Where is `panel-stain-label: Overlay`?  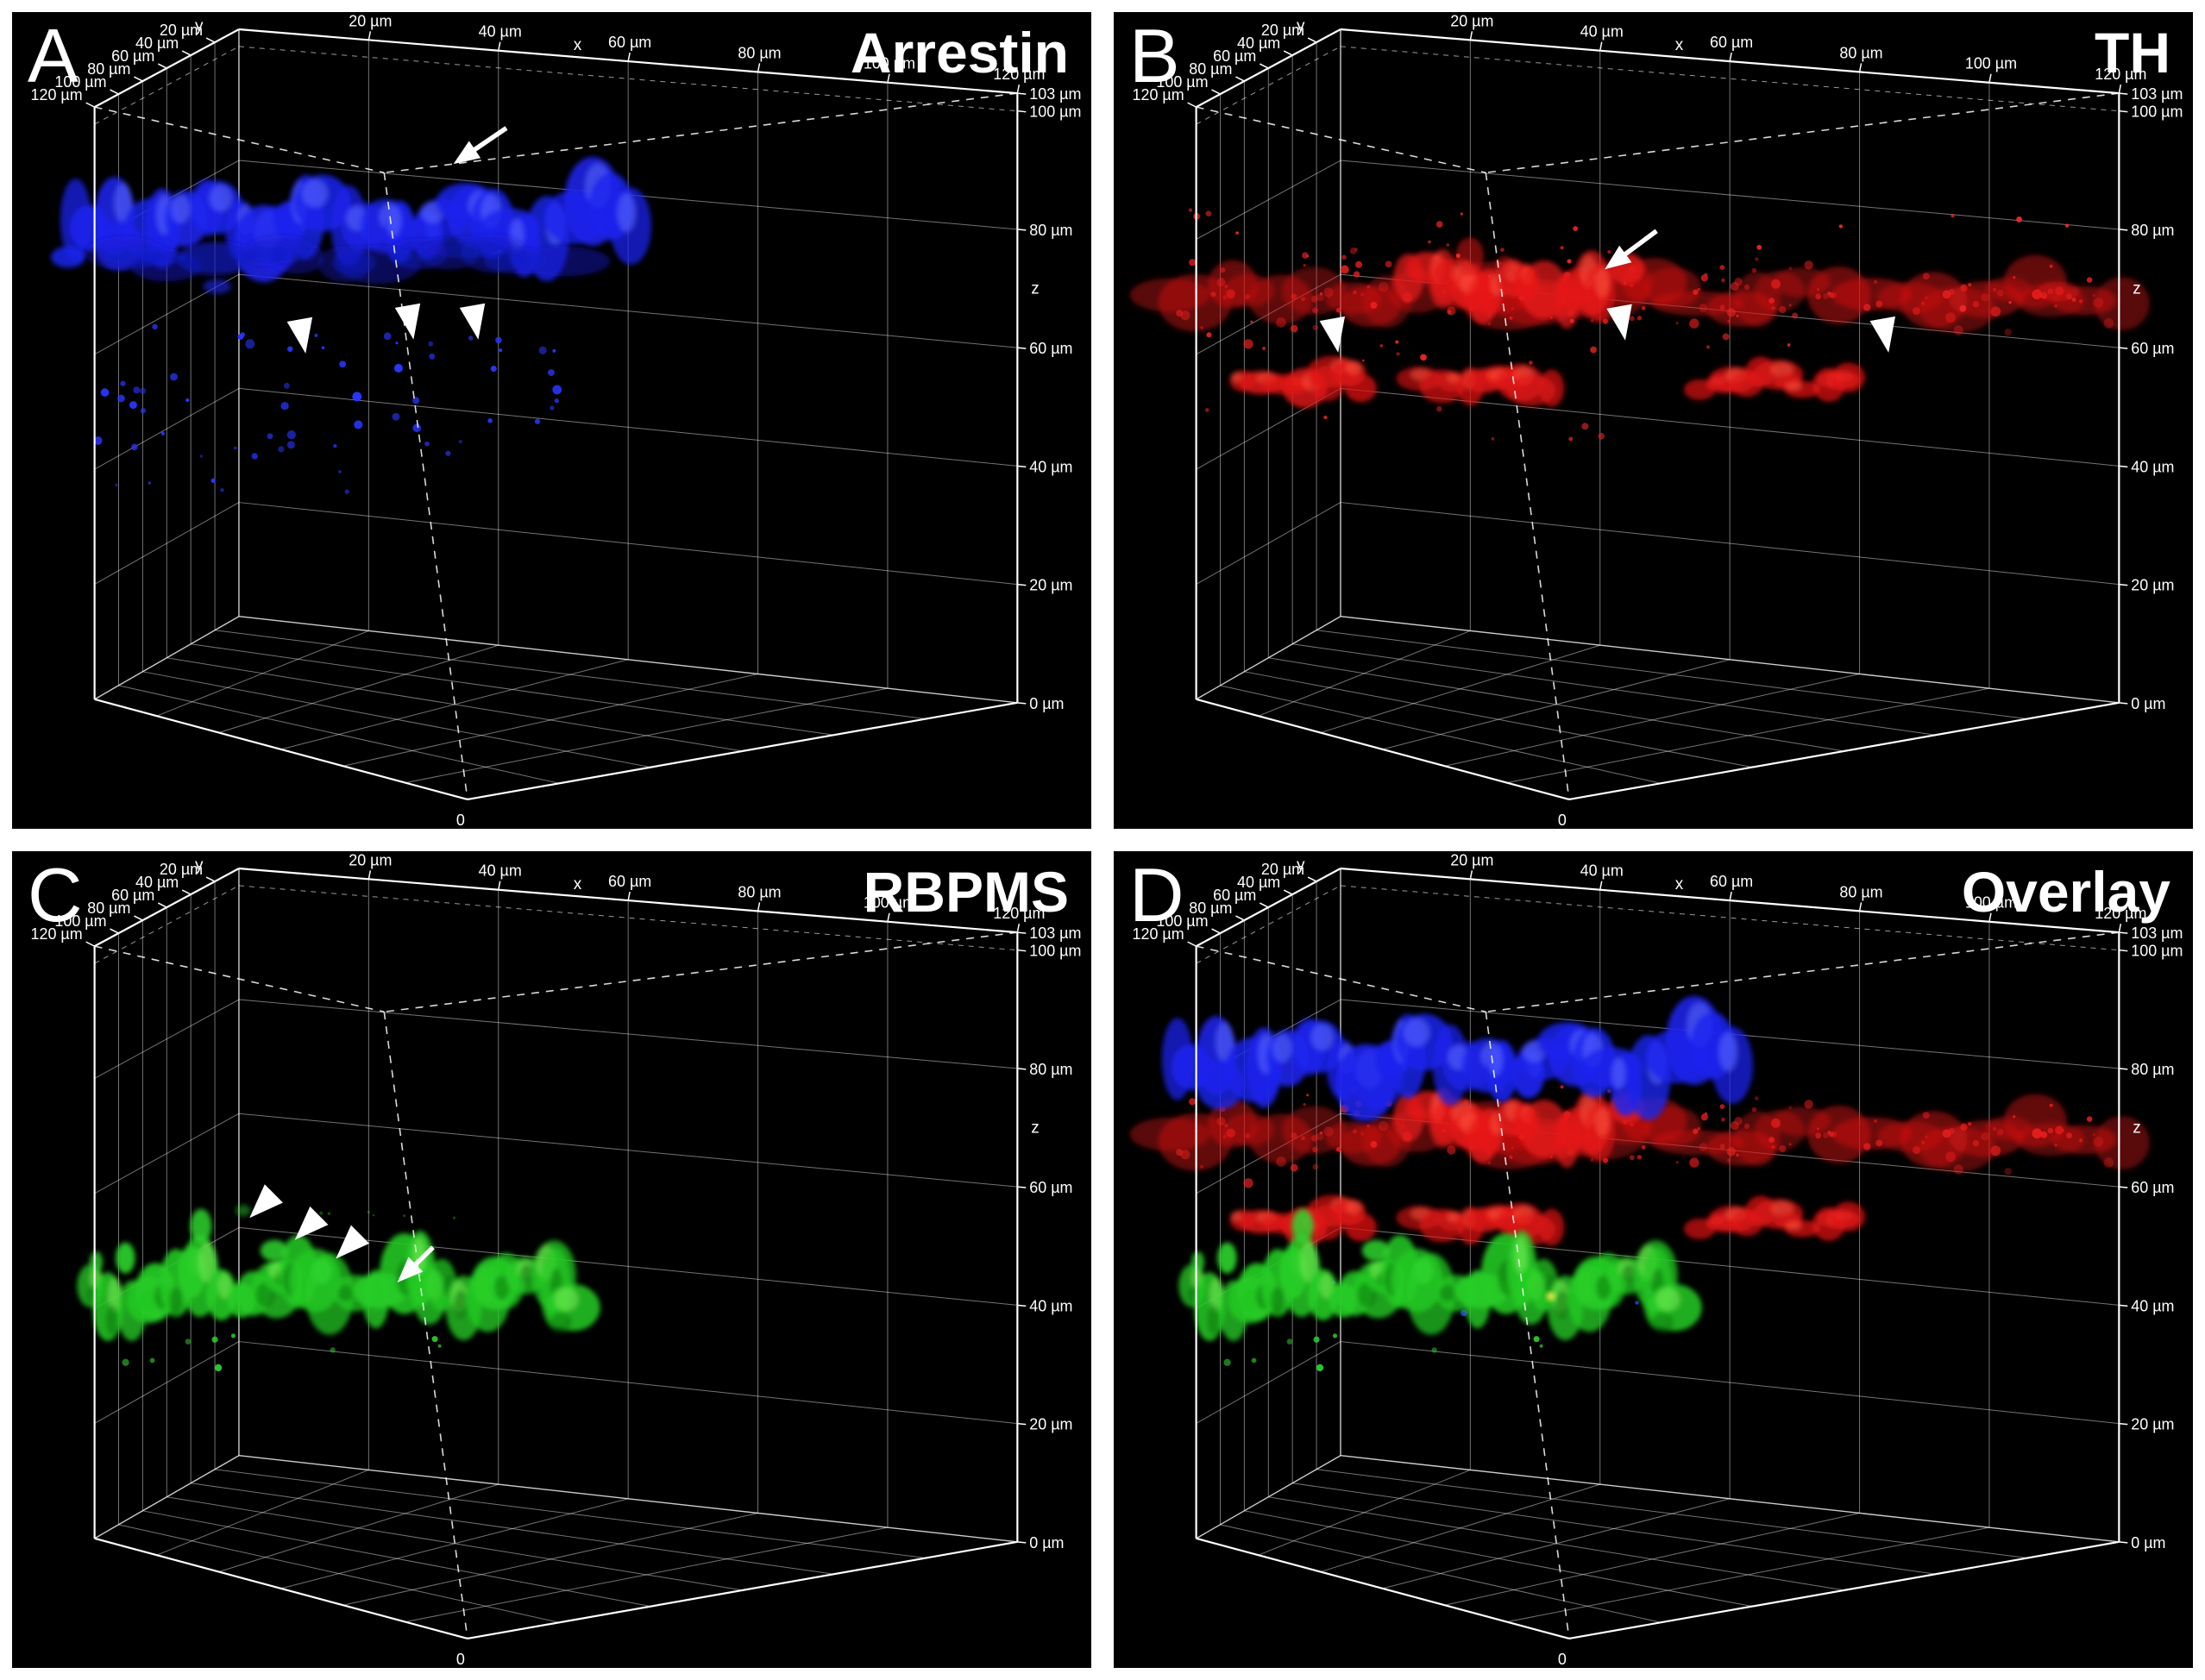
panel-stain-label: Overlay is located at coordinates (2065, 892).